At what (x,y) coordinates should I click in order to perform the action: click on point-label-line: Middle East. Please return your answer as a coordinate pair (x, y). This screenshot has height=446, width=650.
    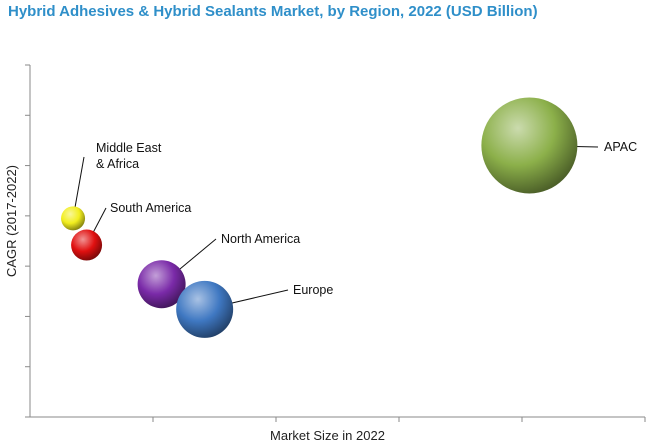
    Looking at the image, I should click on (129, 148).